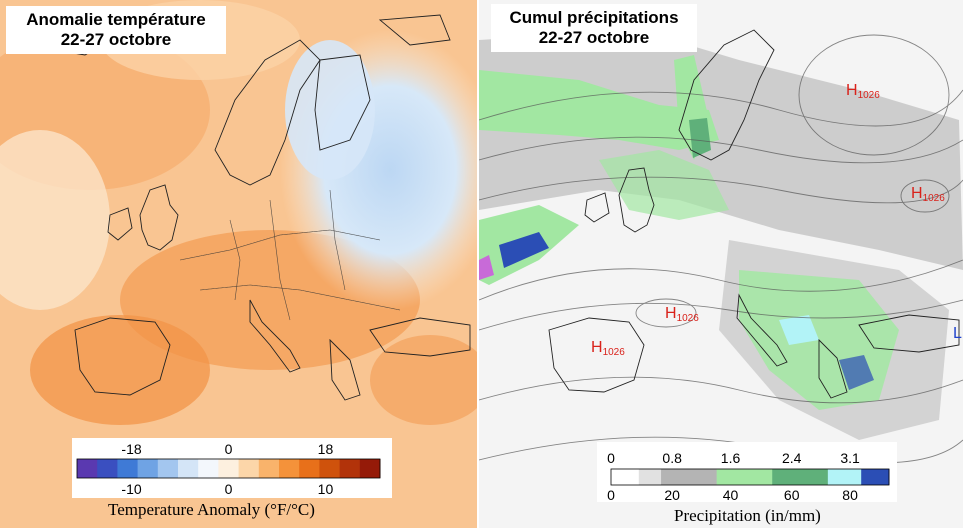 Image resolution: width=963 pixels, height=528 pixels. What do you see at coordinates (799, 330) in the screenshot?
I see `precip-cyan-adriatic` at bounding box center [799, 330].